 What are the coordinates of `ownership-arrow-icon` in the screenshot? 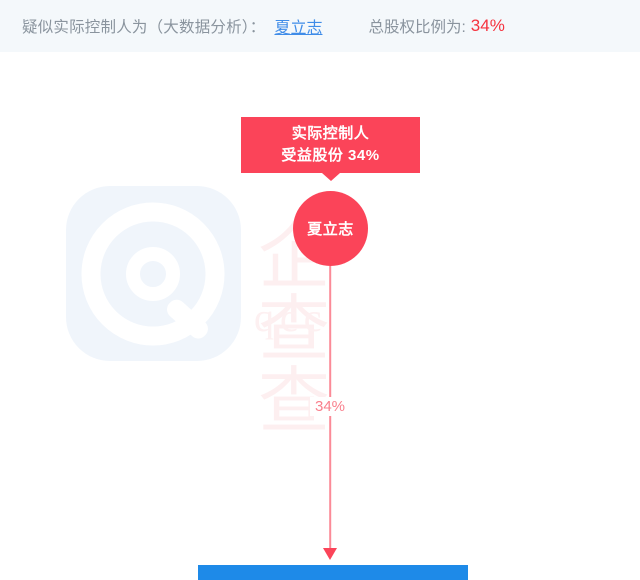 It's located at (330, 554).